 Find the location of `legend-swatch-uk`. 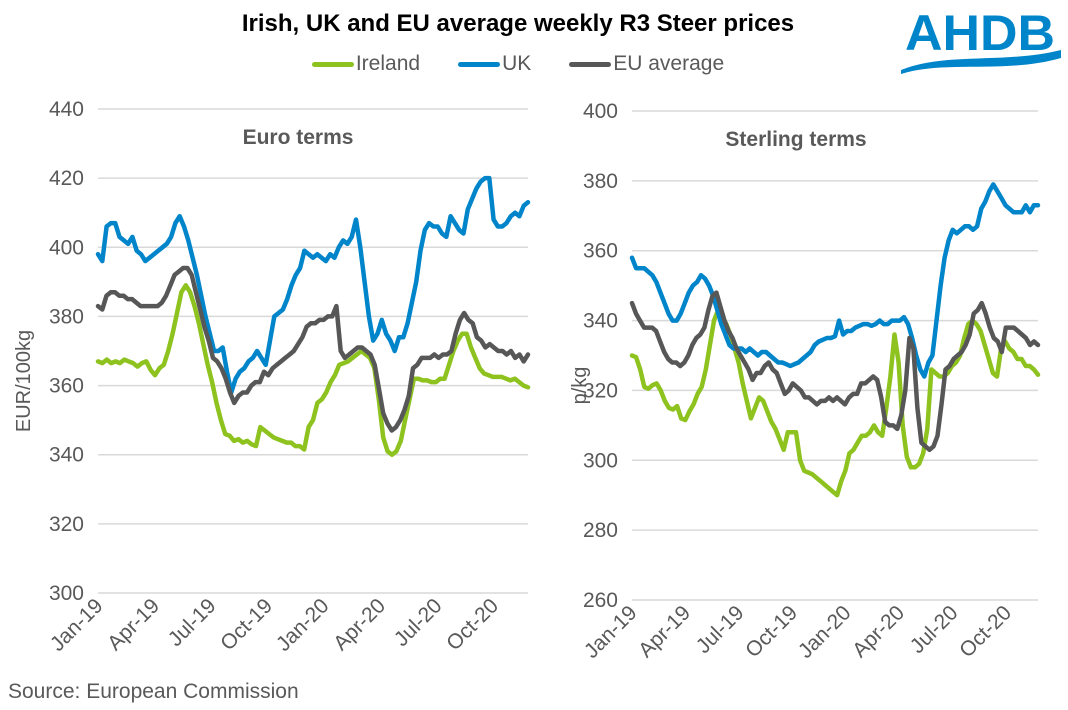

legend-swatch-uk is located at coordinates (479, 64).